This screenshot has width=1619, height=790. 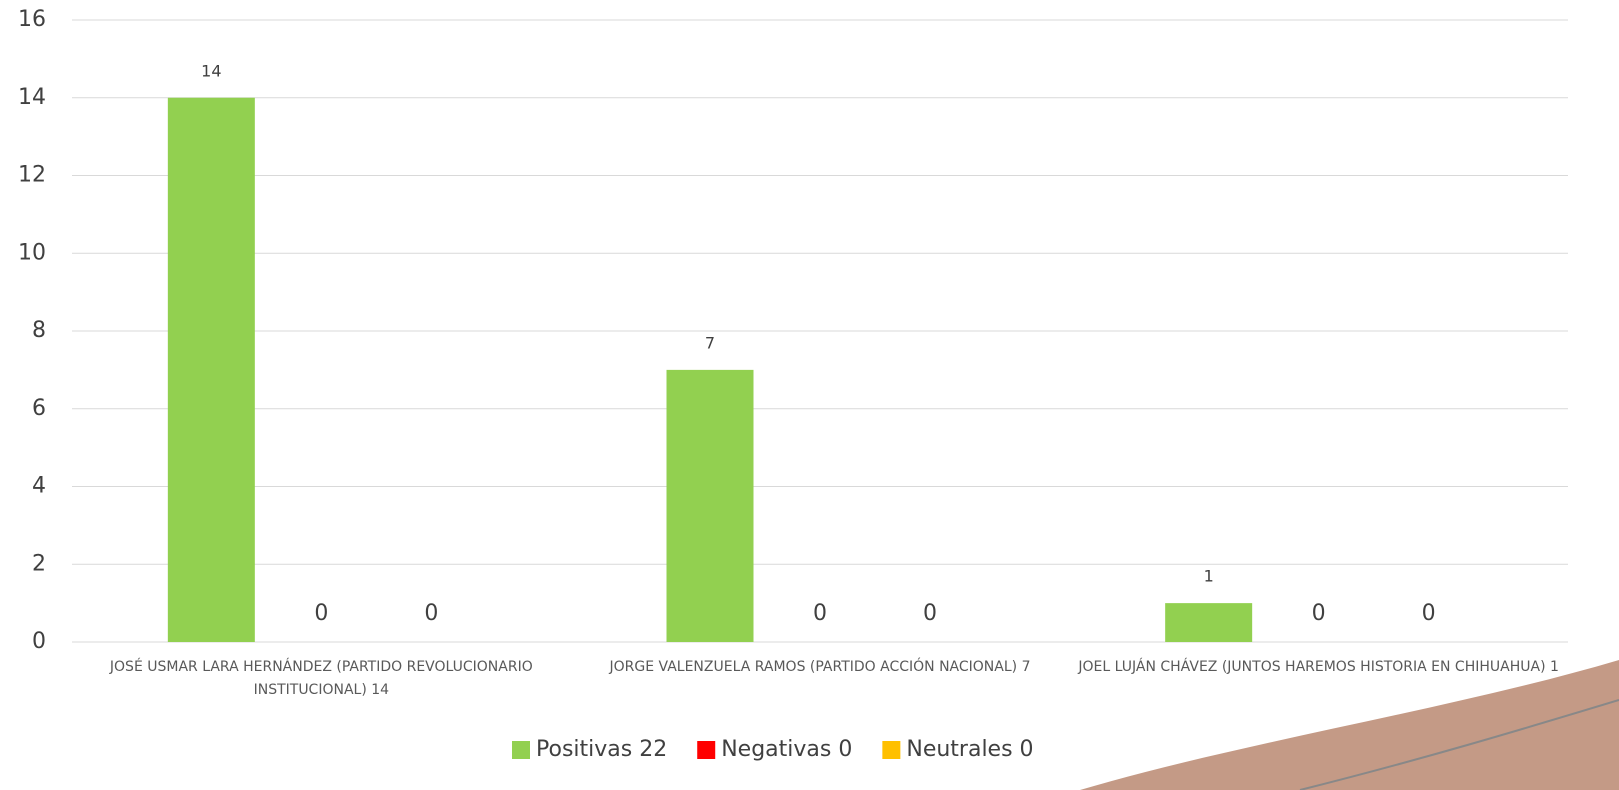 What do you see at coordinates (39, 330) in the screenshot?
I see `y-tick-label: 8` at bounding box center [39, 330].